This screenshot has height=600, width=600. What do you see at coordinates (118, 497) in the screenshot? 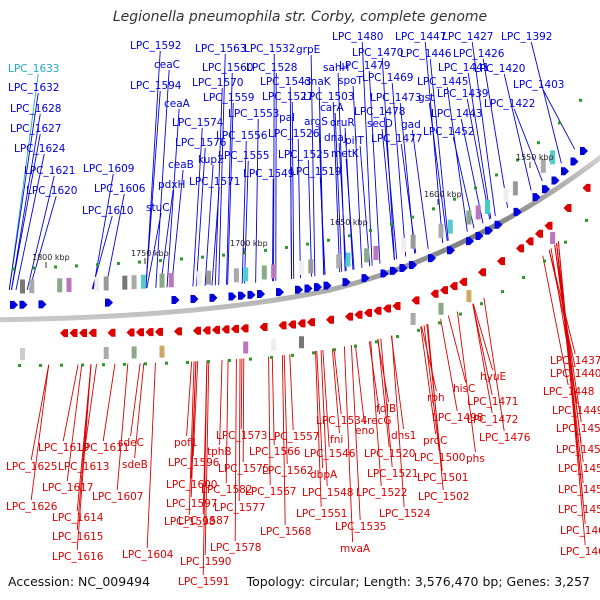
I see `gene-label-reverse: LPC_1607` at bounding box center [118, 497].